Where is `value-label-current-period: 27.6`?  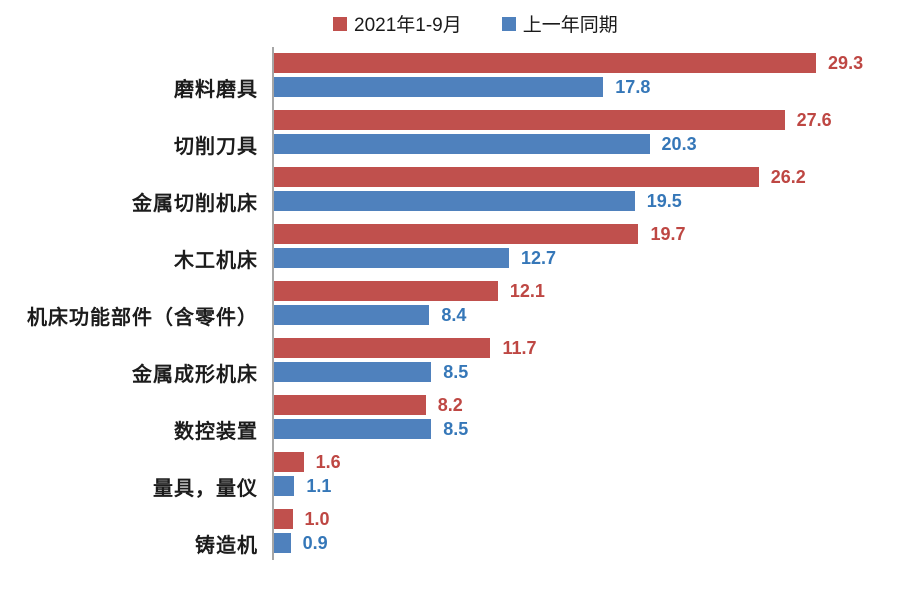
value-label-current-period: 27.6 is located at coordinates (814, 119).